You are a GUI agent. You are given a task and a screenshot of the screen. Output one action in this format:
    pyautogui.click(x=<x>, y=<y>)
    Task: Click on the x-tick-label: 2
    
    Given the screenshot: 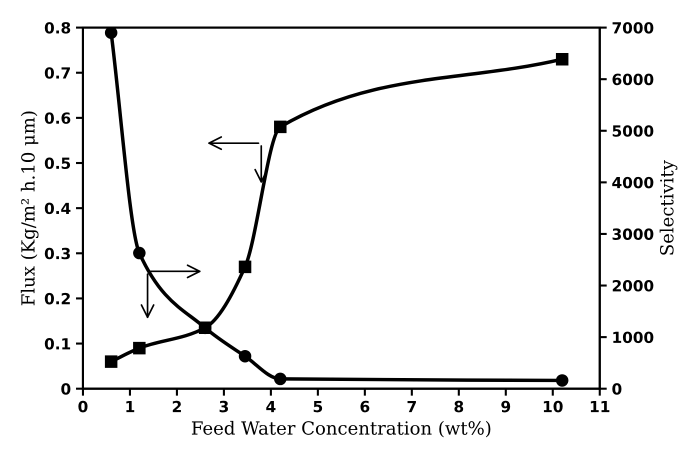 What is the action you would take?
    pyautogui.click(x=176, y=406)
    